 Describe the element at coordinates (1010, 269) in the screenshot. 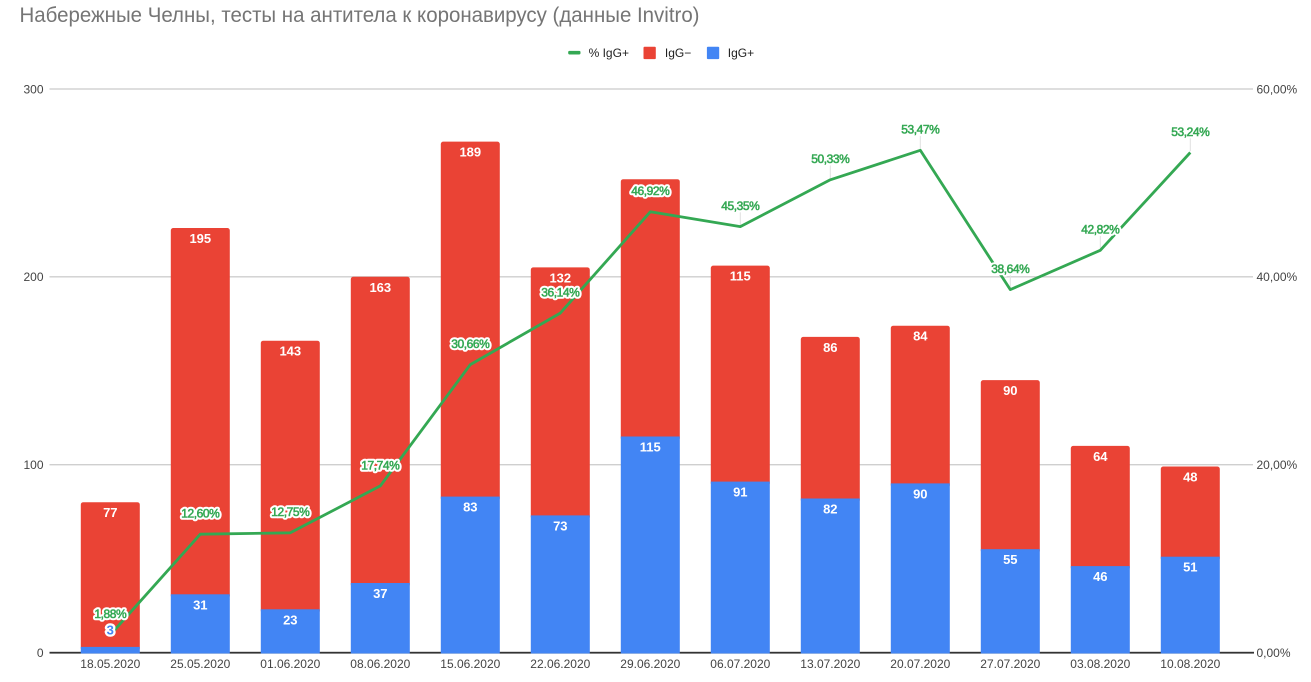

I see `svg-text: 38,64%` at that location.